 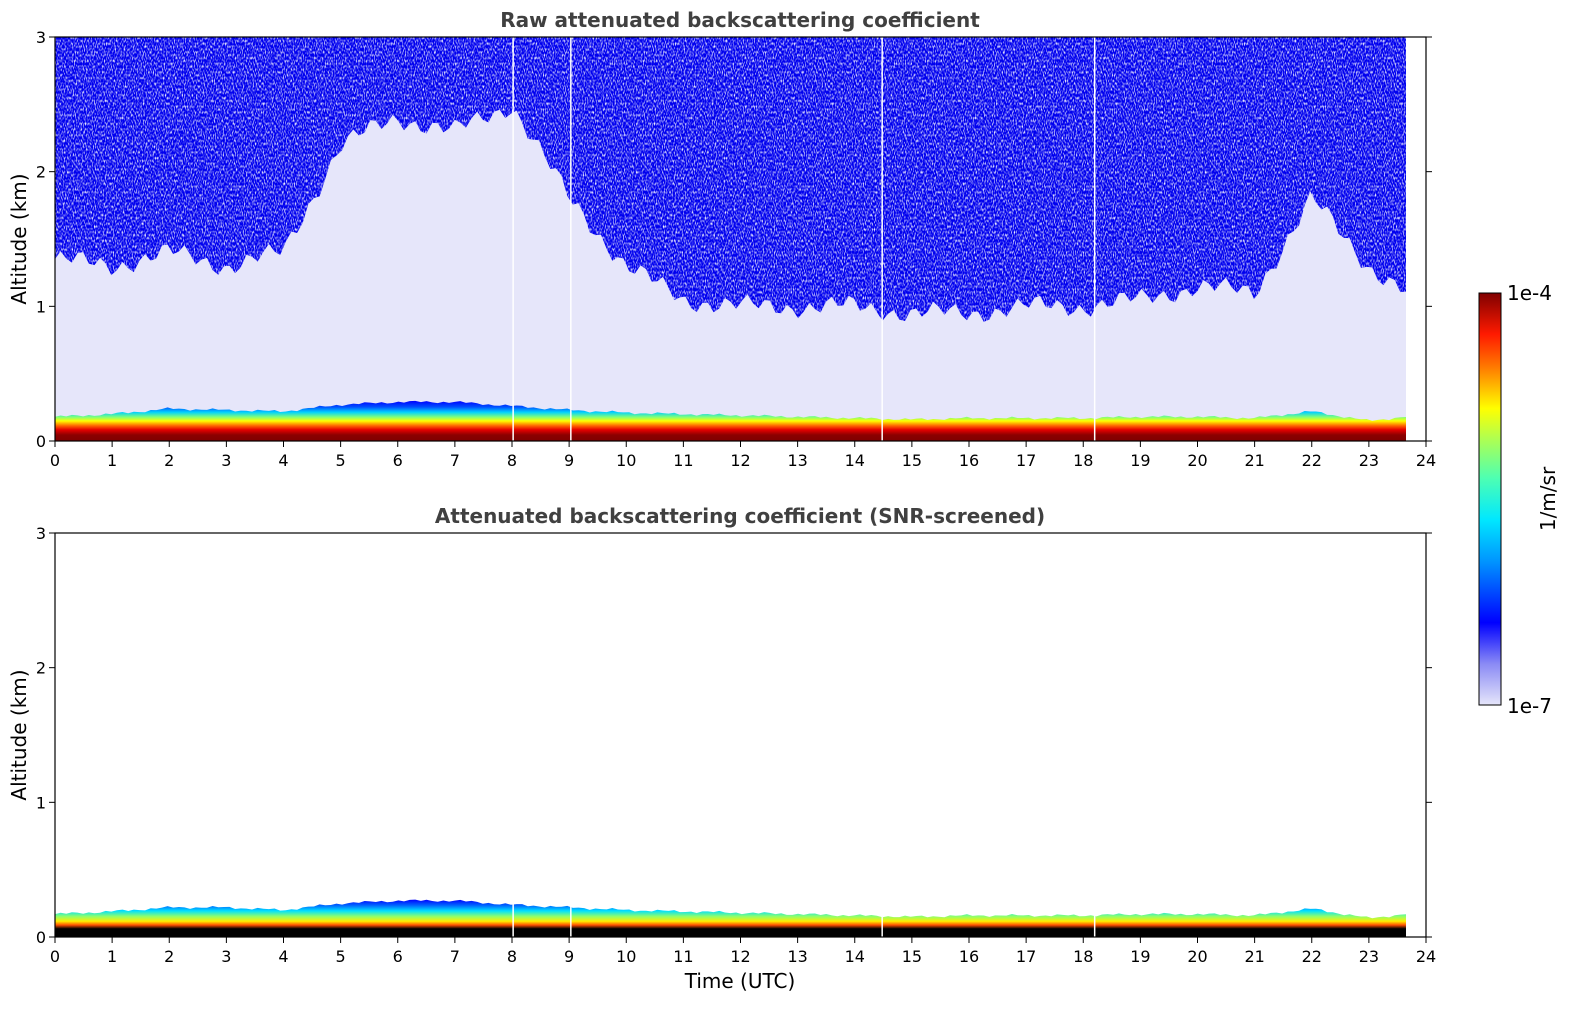 What do you see at coordinates (1529, 706) in the screenshot?
I see `colorbar-min-label: 1e-7` at bounding box center [1529, 706].